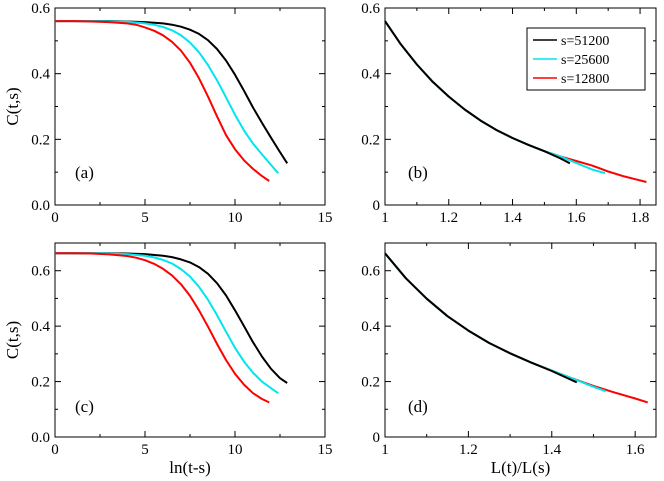  I want to click on panel-label: (a), so click(84, 172).